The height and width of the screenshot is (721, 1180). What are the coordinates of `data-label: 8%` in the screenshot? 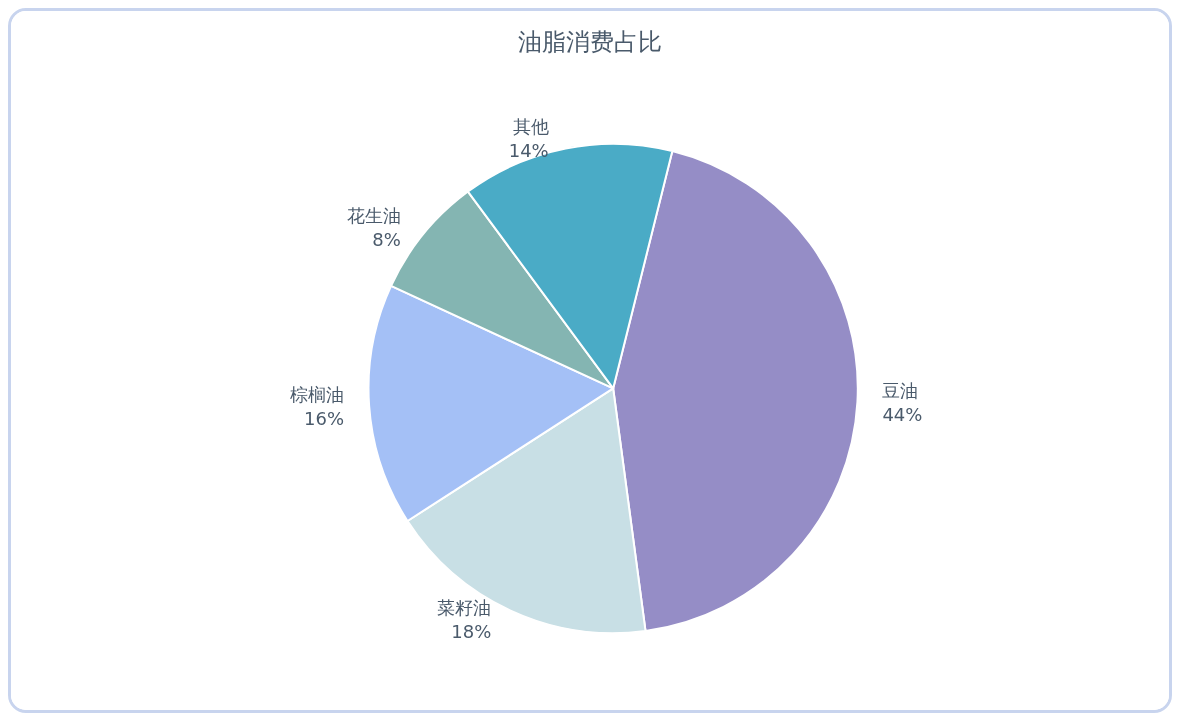 It's located at (386, 240).